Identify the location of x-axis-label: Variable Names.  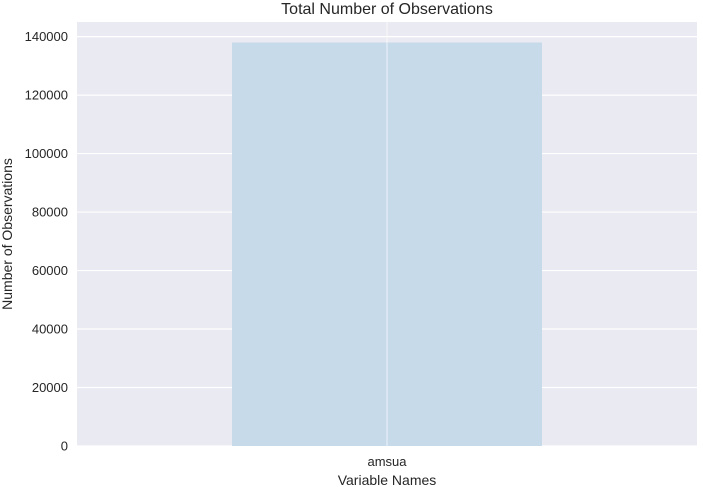
(387, 479).